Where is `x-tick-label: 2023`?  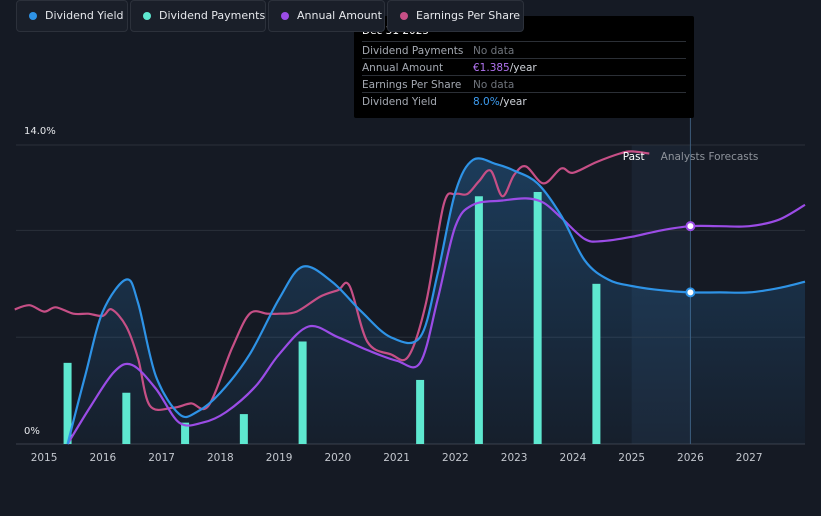
x-tick-label: 2023 is located at coordinates (514, 458).